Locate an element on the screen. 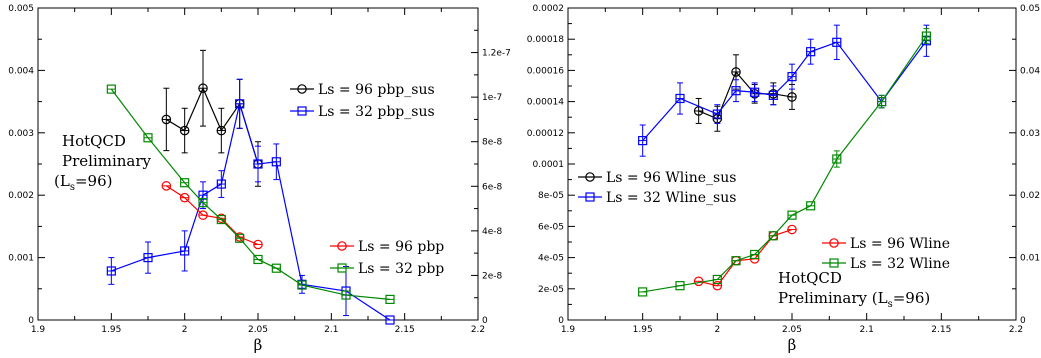 This screenshot has height=358, width=1041. y-right-tick-label: 0.01 is located at coordinates (1030, 259).